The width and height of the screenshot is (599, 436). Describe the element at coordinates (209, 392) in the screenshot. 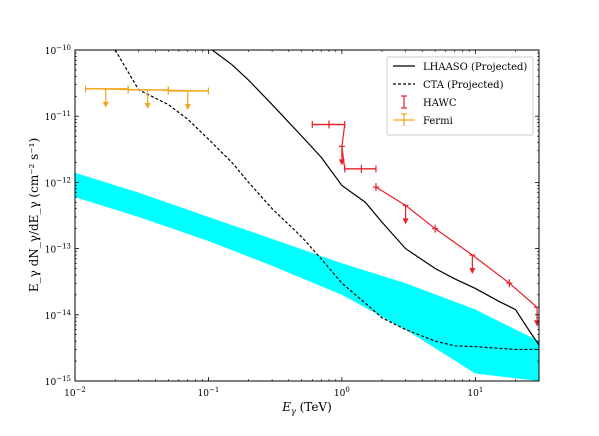

I see `x-tick-label: 10⁻¹` at that location.